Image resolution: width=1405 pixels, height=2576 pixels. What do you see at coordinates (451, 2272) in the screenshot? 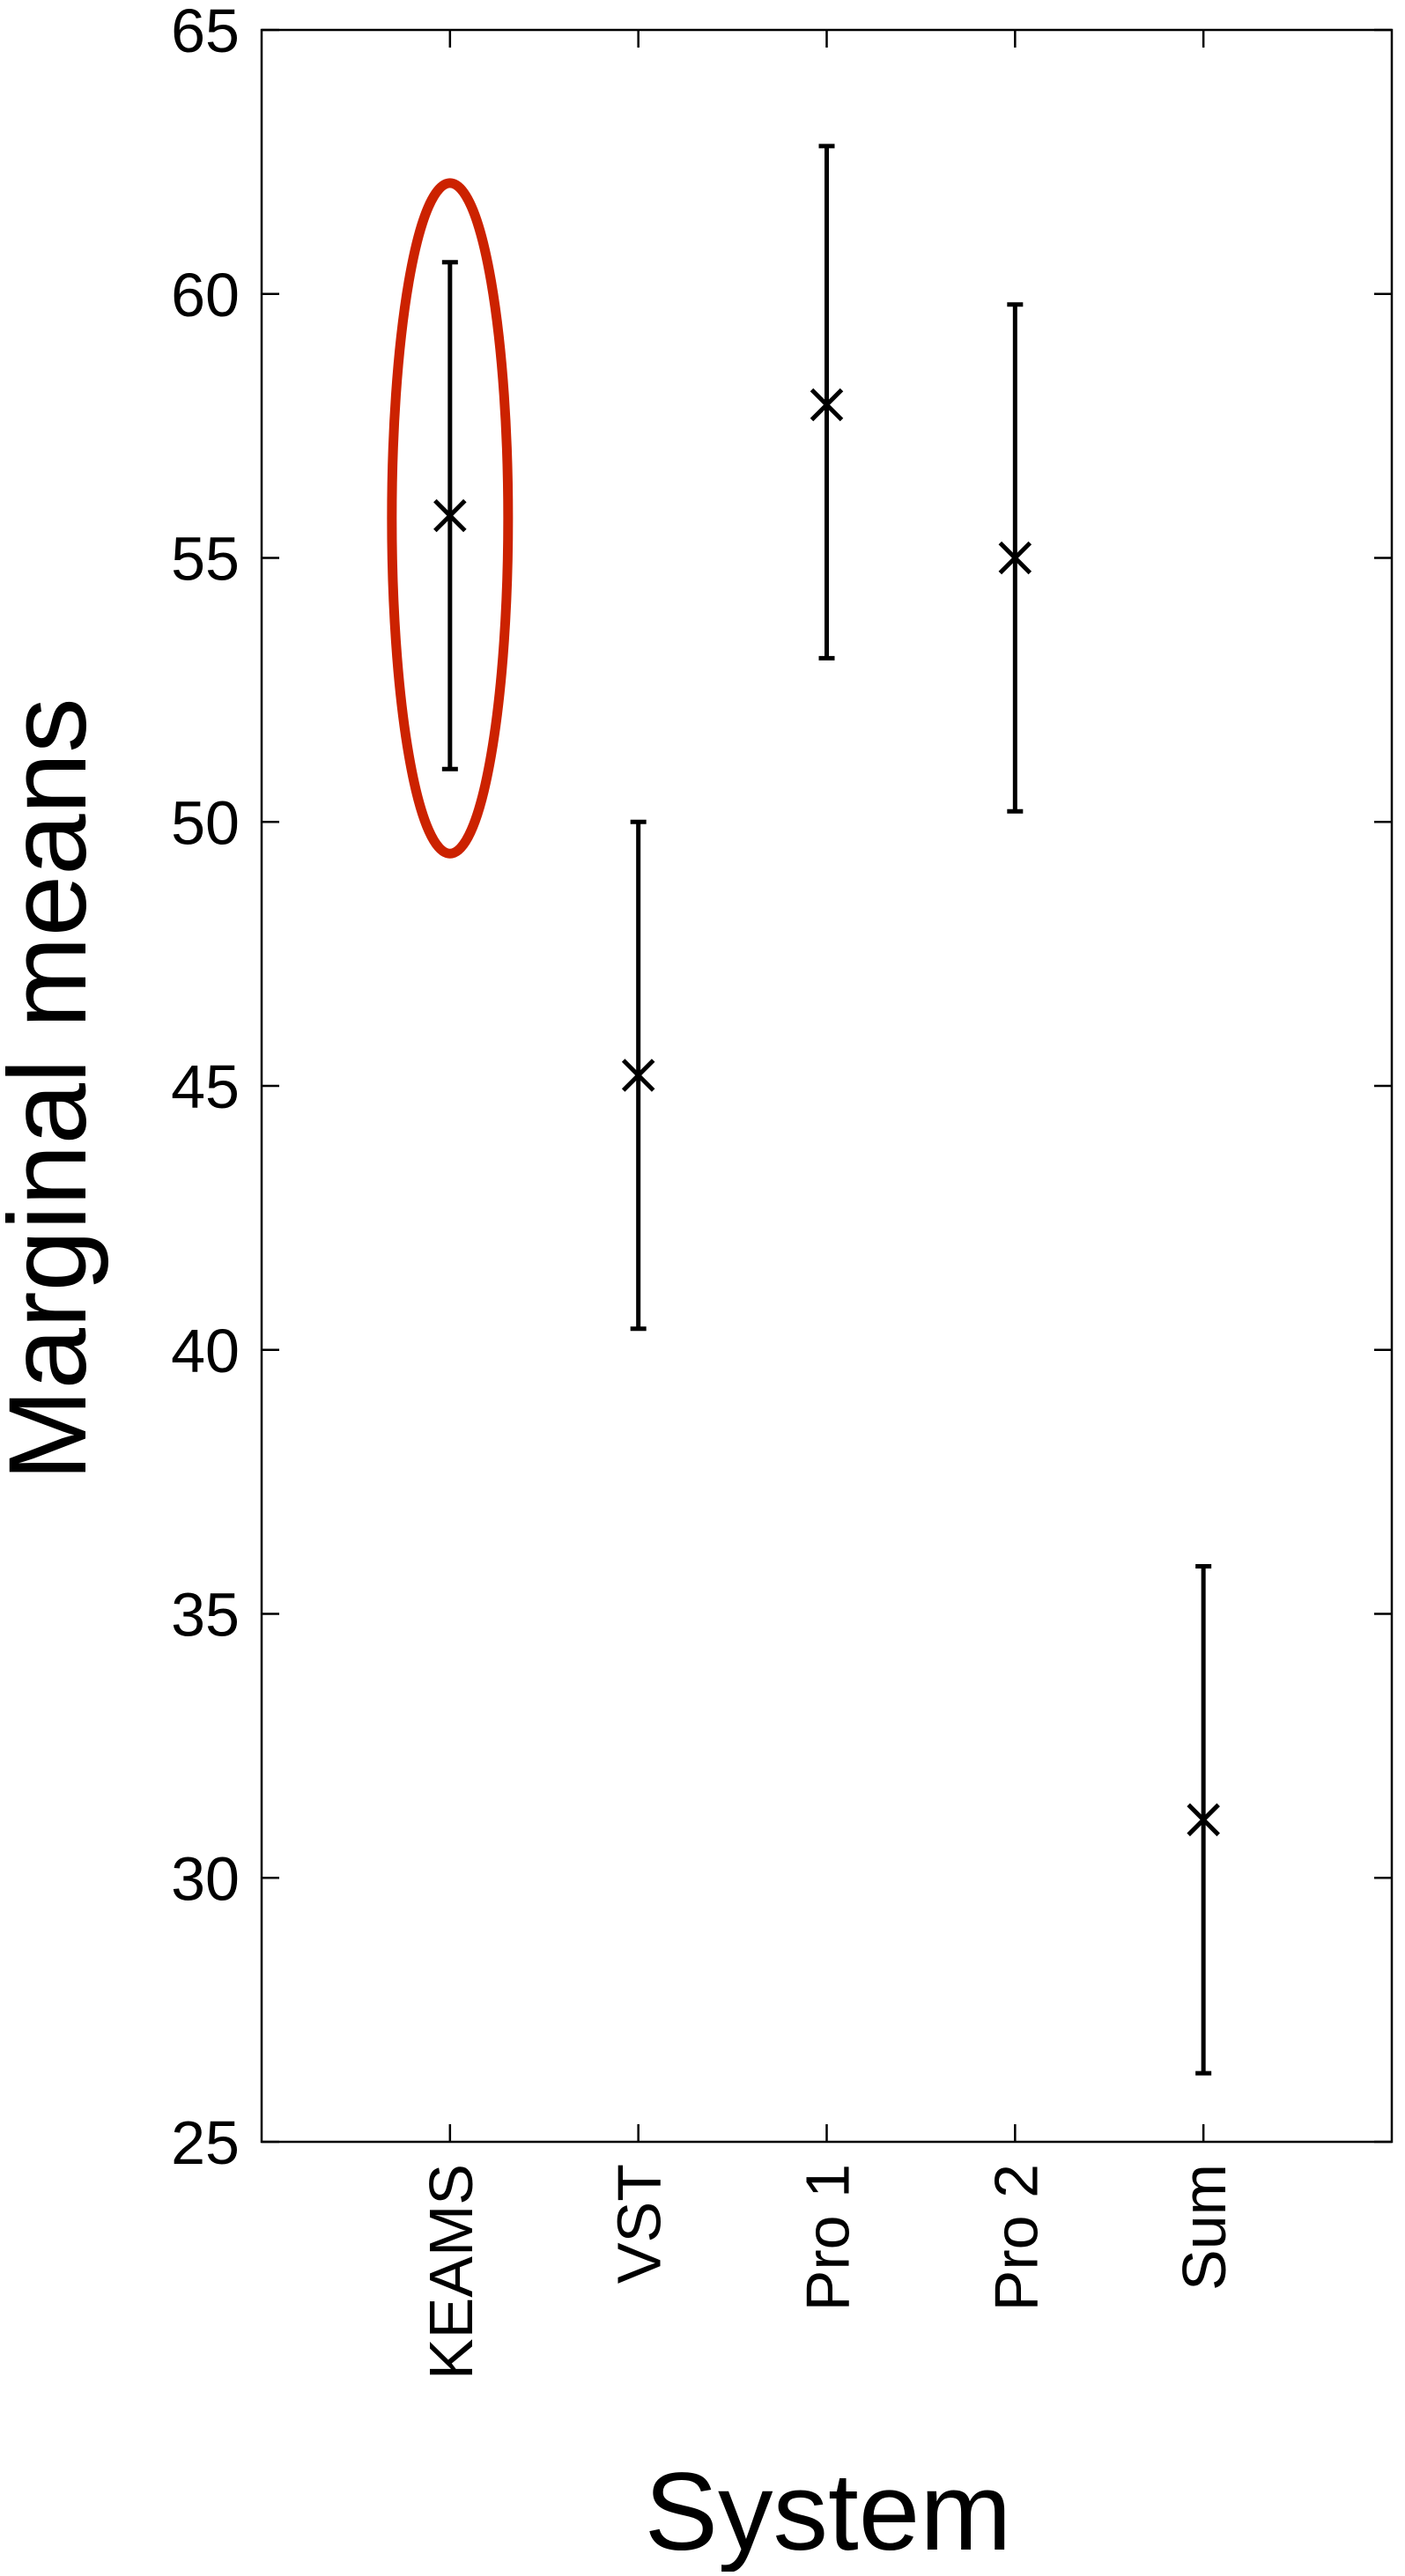
I see `x-tick-label: KEAMS` at bounding box center [451, 2272].